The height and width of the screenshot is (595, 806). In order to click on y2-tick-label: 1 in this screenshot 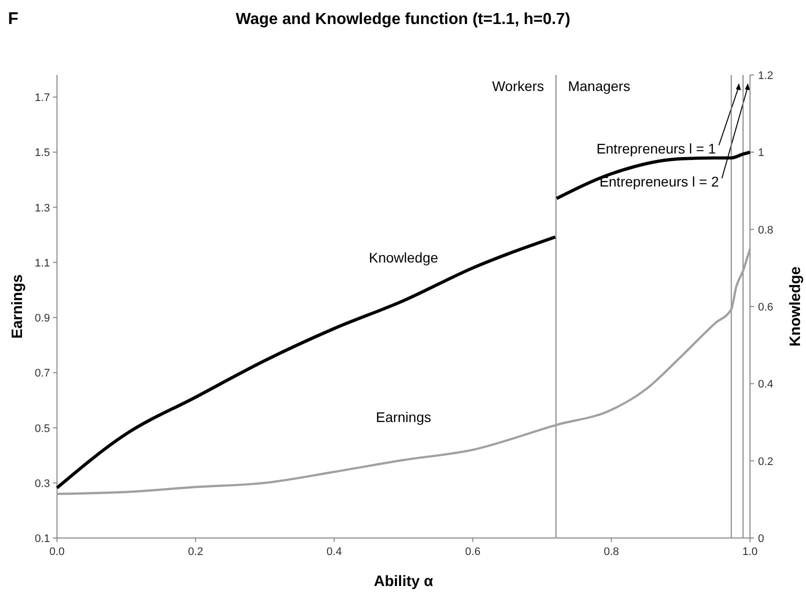, I will do `click(761, 153)`.